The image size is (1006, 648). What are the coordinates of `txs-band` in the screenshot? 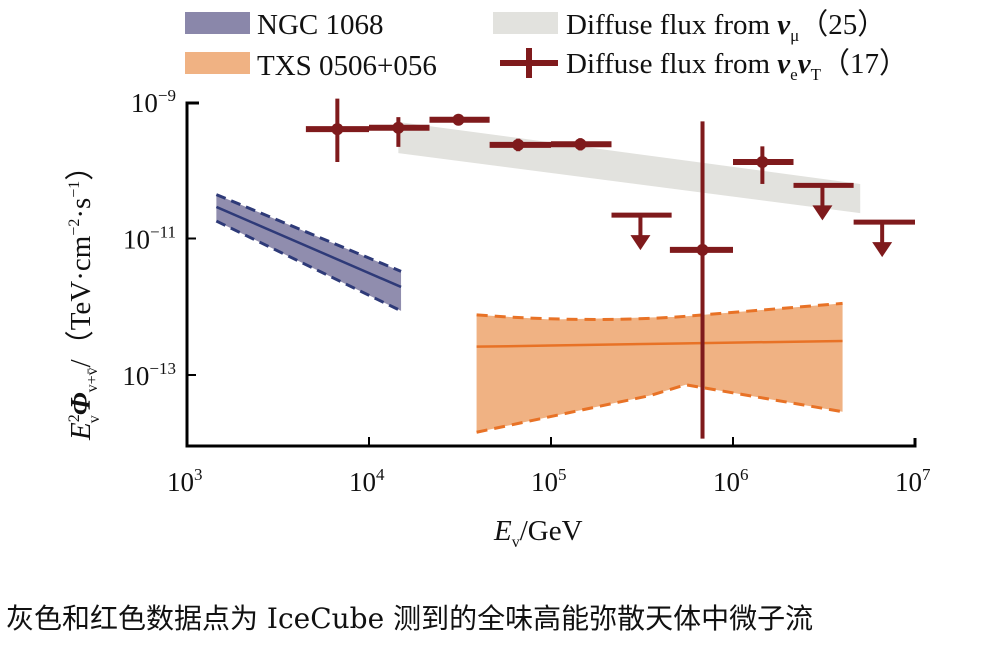 It's located at (659, 368).